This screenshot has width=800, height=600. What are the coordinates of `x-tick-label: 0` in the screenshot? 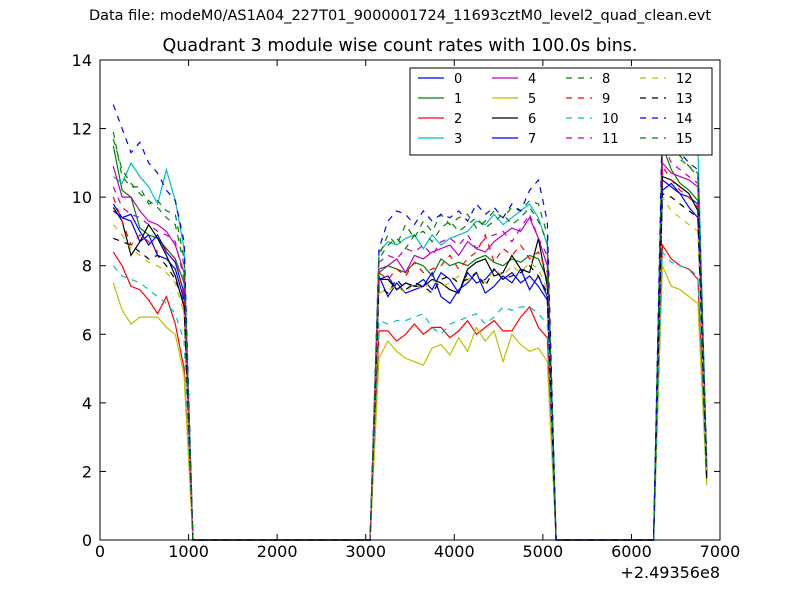 It's located at (100, 551).